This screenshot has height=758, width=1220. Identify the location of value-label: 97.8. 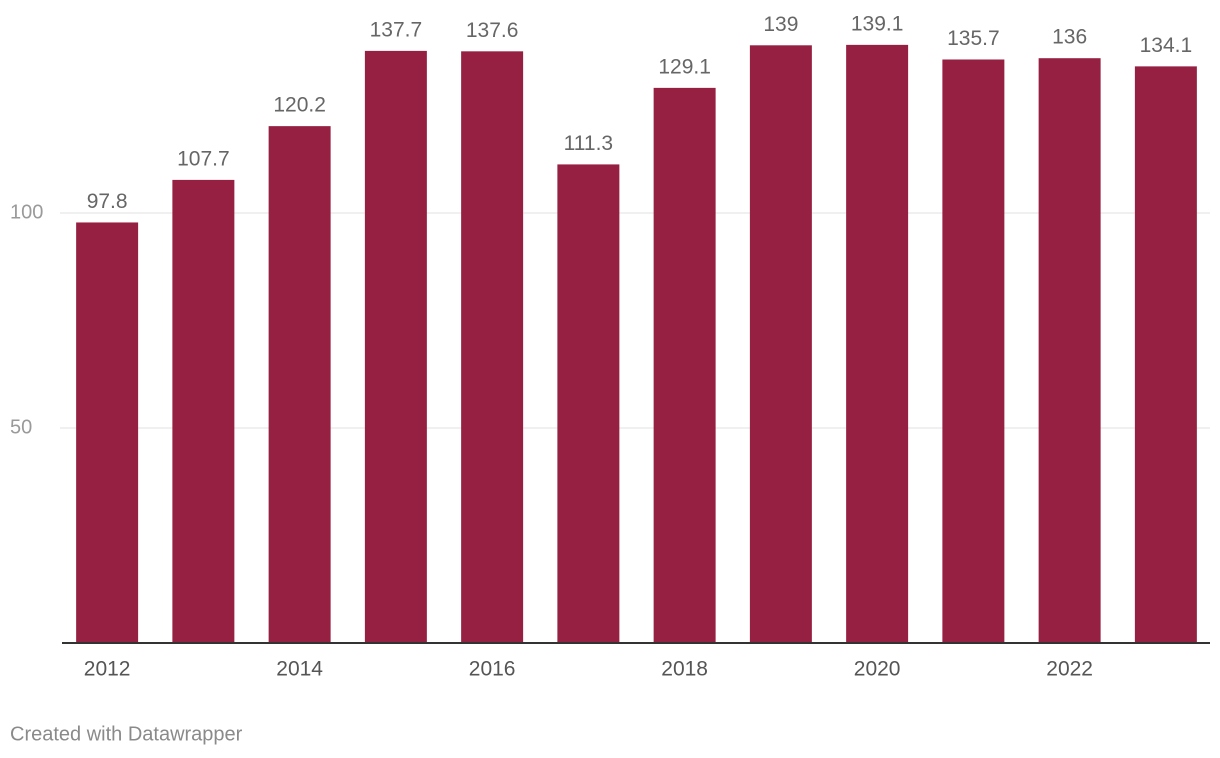
(107, 201).